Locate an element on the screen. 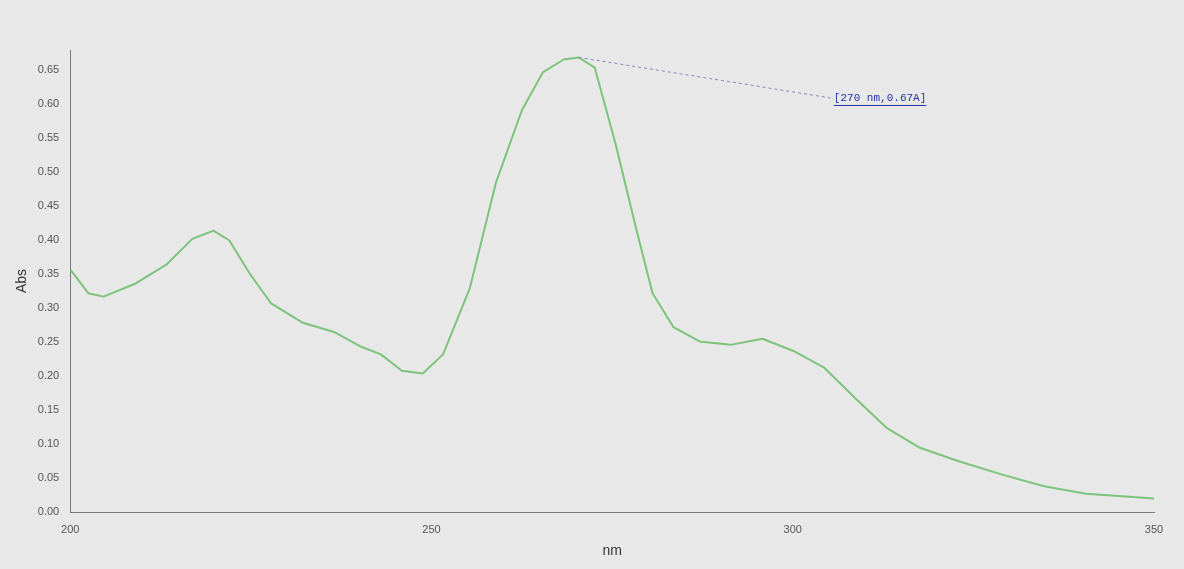 The image size is (1184, 569). y-tick-label: 0.45 is located at coordinates (48, 205).